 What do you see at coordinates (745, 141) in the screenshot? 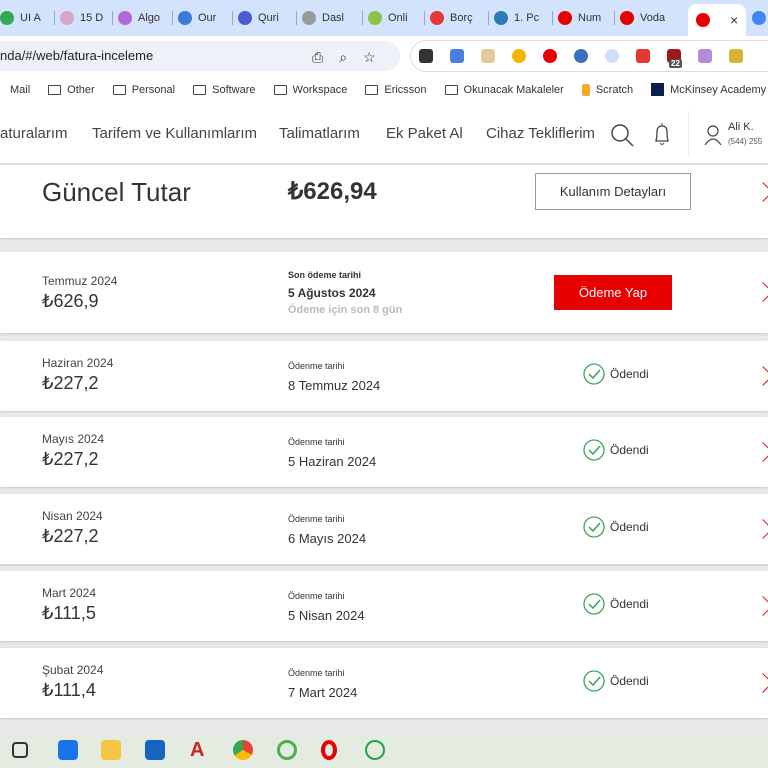
I see `user-phone: (544) 255` at bounding box center [745, 141].